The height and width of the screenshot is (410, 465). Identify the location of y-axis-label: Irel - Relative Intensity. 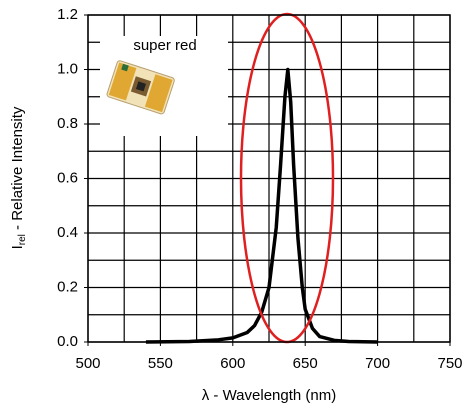
(18, 177).